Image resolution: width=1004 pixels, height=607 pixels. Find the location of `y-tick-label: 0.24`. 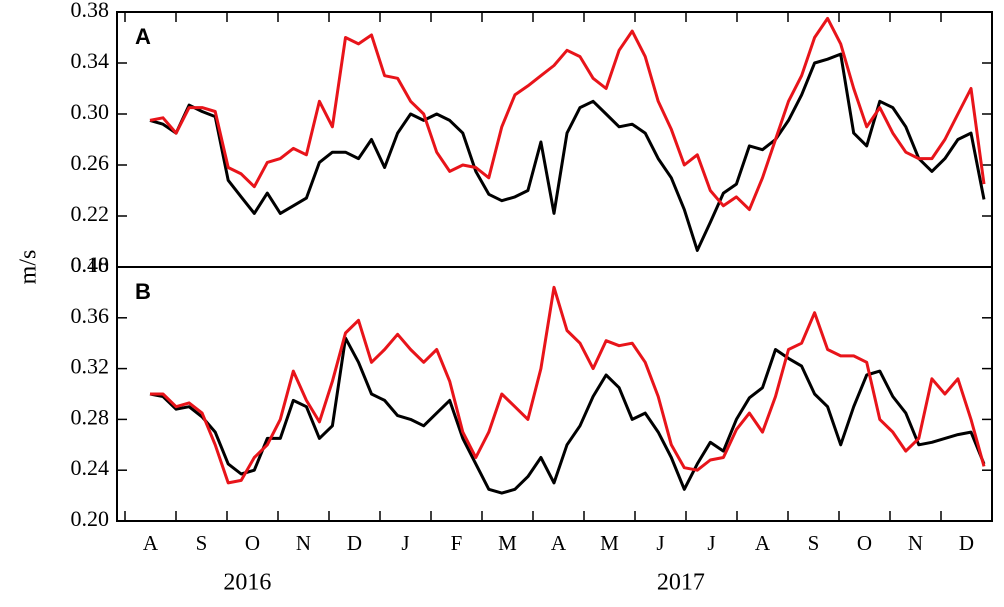

y-tick-label: 0.24 is located at coordinates (90, 467).